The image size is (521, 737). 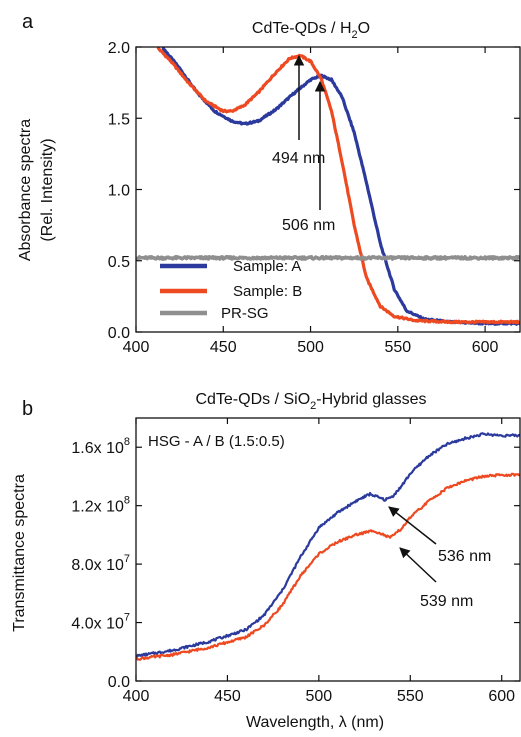 I want to click on annotation-label: 536 nm, so click(x=464, y=556).